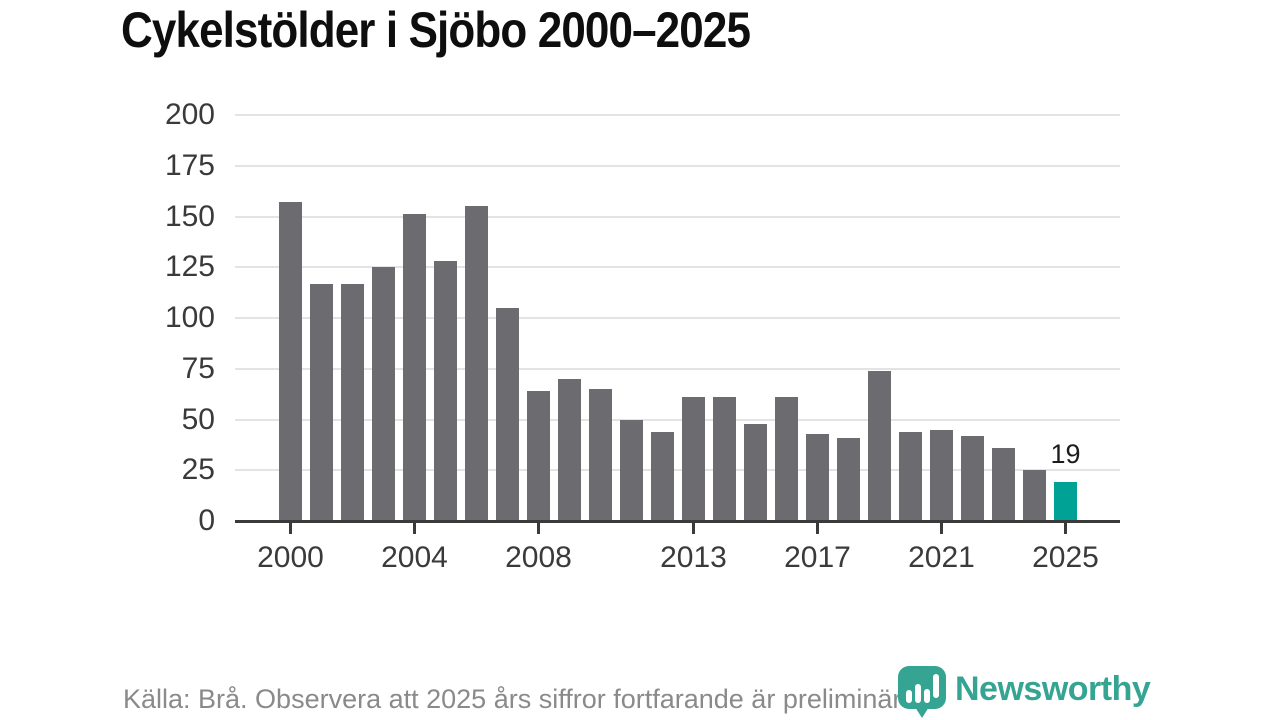 The height and width of the screenshot is (720, 1280). I want to click on bar-2010, so click(600, 455).